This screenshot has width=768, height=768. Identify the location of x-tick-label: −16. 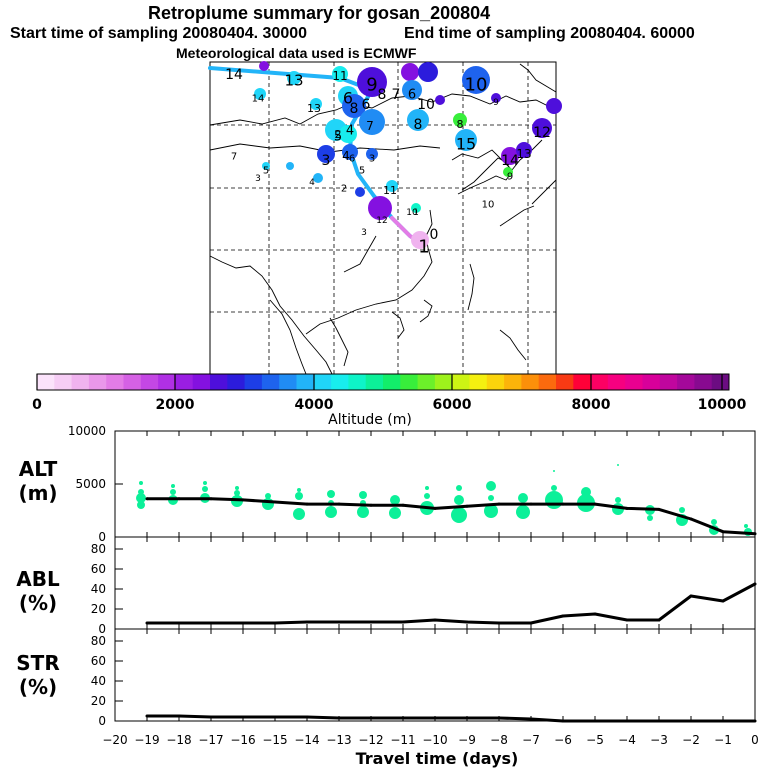
(242, 740).